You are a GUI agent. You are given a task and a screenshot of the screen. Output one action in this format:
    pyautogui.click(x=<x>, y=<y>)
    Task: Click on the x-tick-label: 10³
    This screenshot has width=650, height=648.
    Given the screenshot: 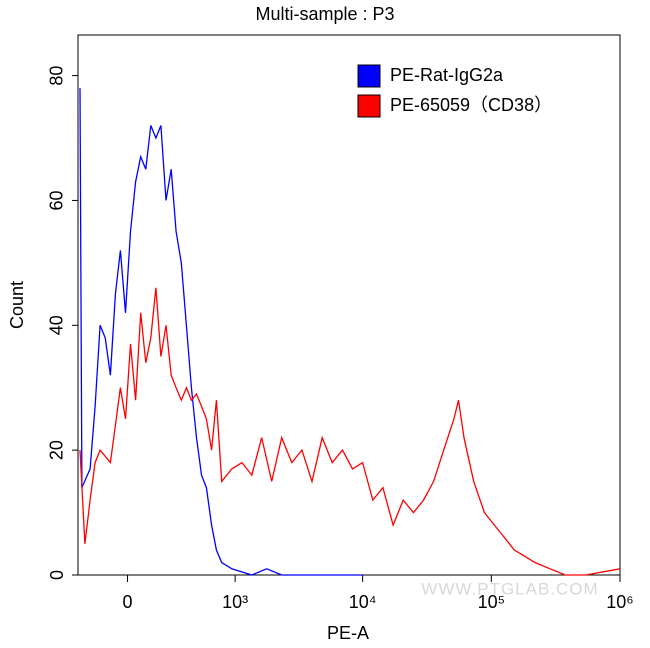 What is the action you would take?
    pyautogui.click(x=235, y=602)
    